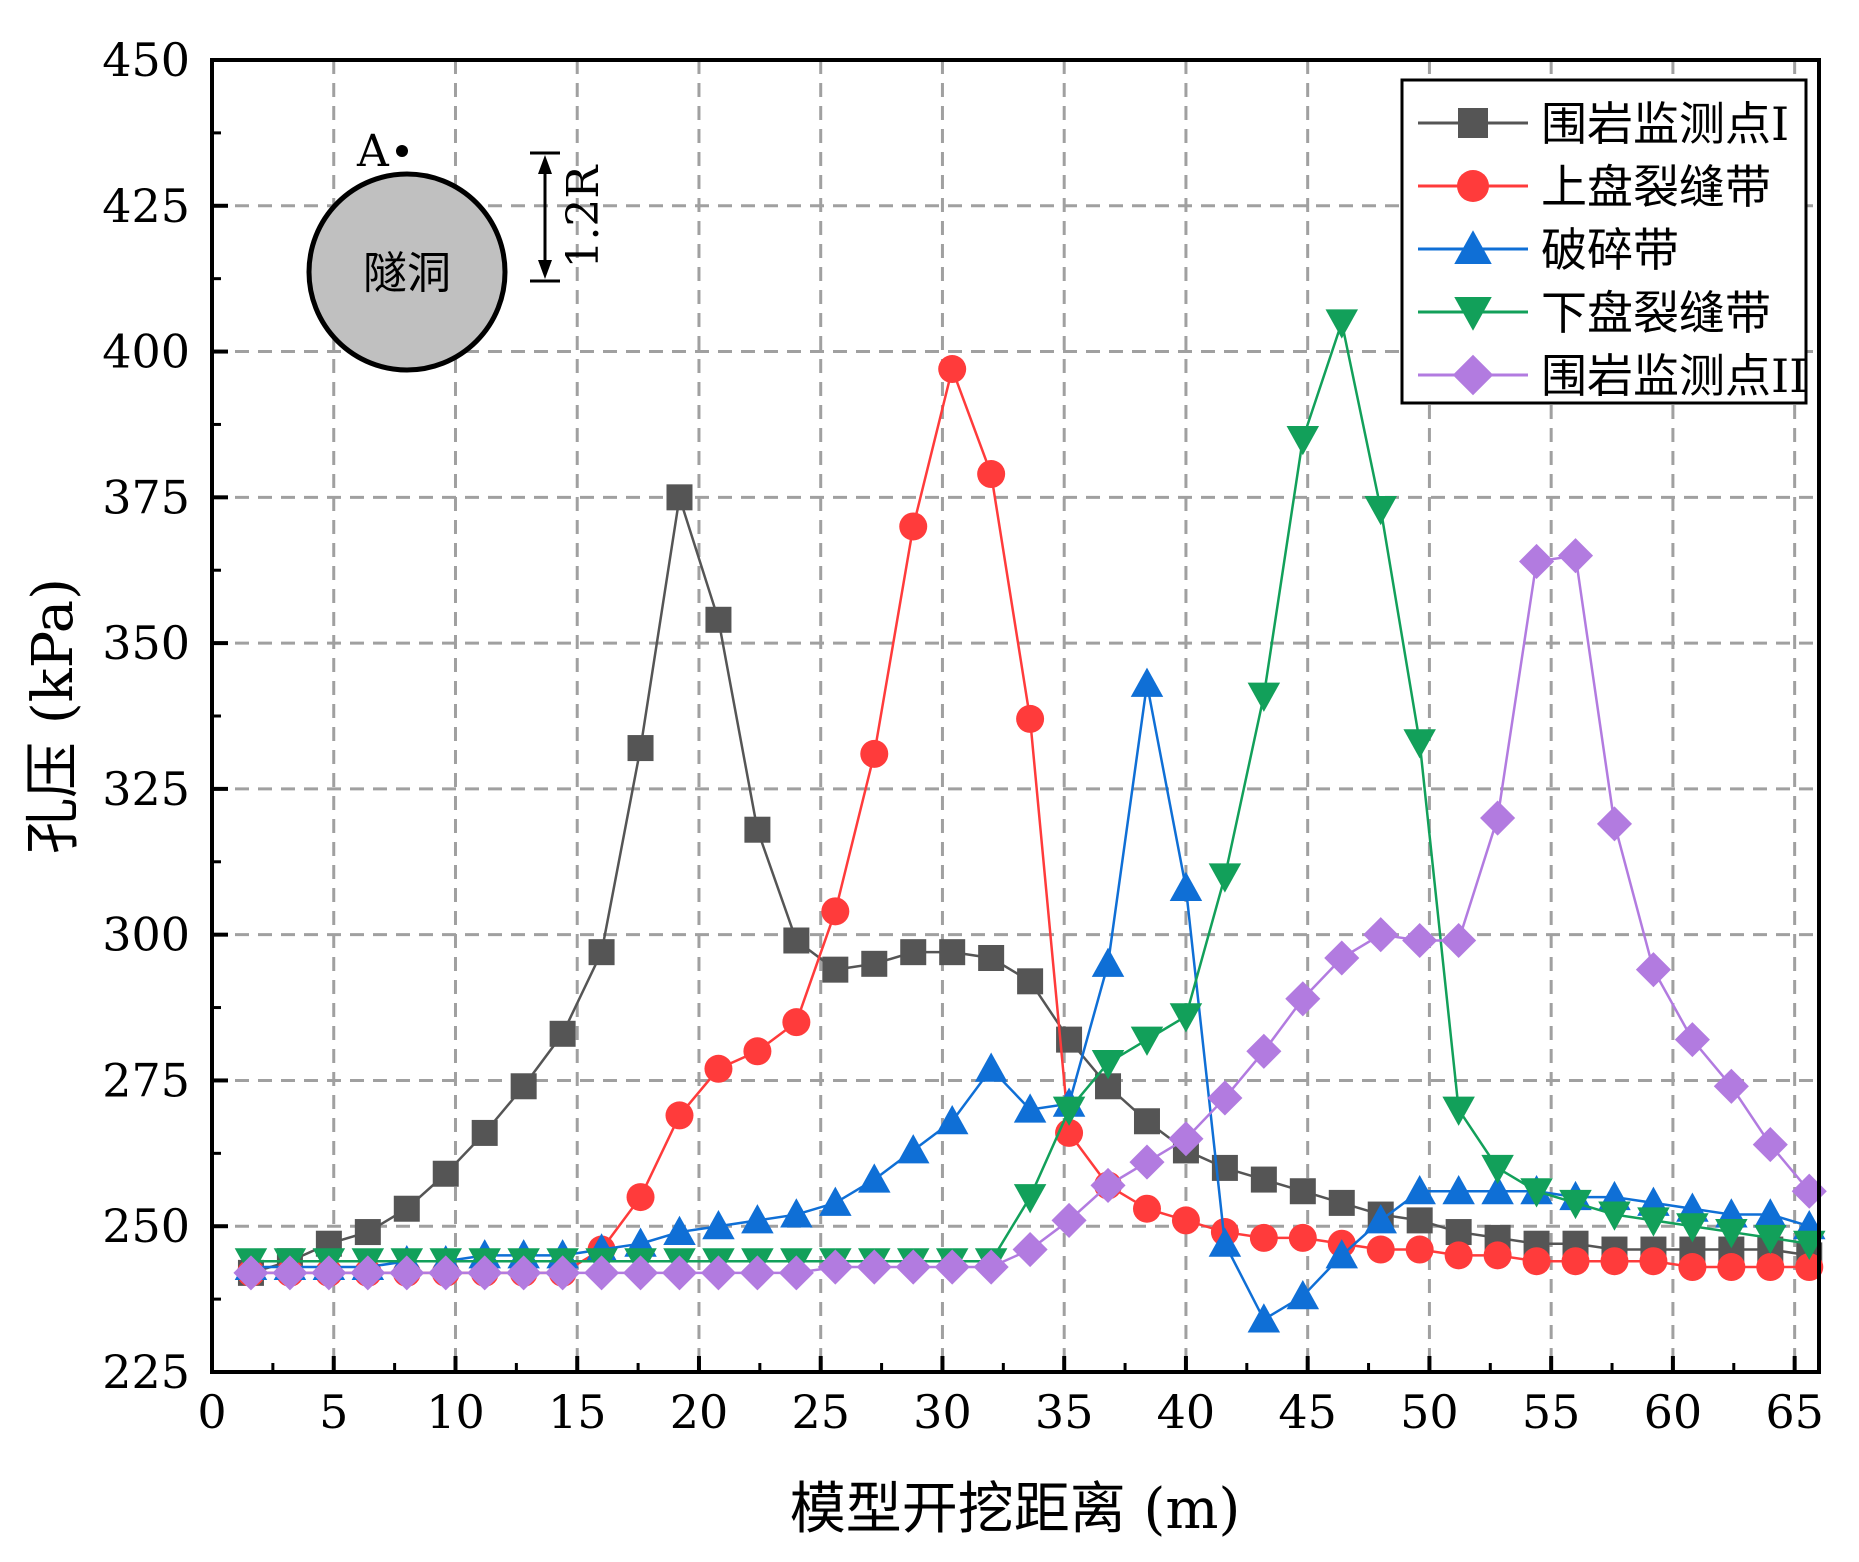 This screenshot has width=1859, height=1562. Describe the element at coordinates (146, 60) in the screenshot. I see `y-tick-label: 450` at that location.